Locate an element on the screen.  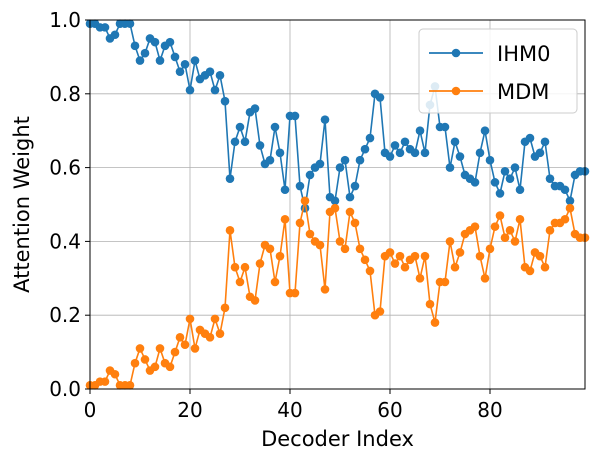
legend: IHM0 MDM is located at coordinates (498, 71).